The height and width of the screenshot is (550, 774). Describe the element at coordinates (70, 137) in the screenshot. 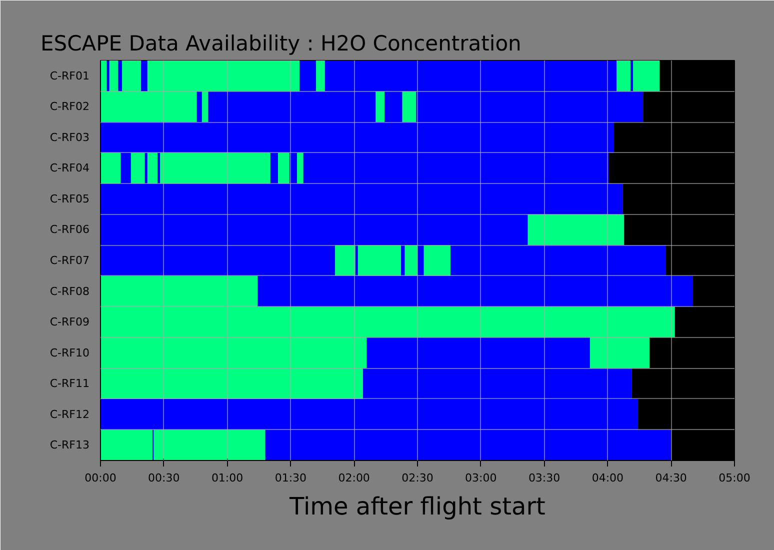

I see `y-tick-label: C-RF03` at that location.